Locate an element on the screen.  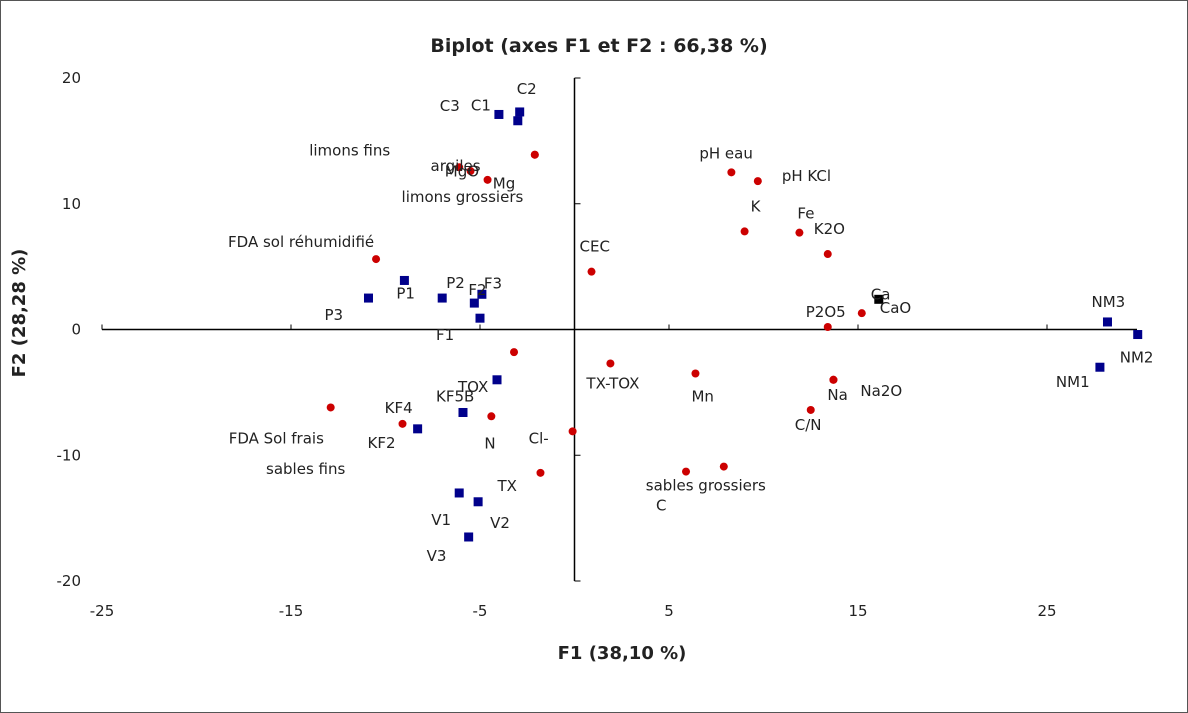
point-label-p2: P2 is located at coordinates (455, 283).